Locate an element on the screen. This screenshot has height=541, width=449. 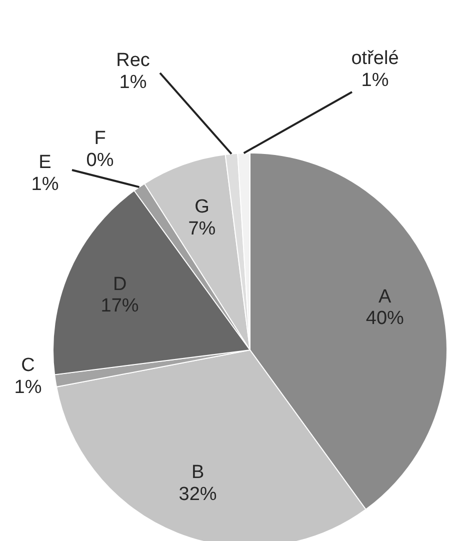
slice-label: otřelé is located at coordinates (375, 59).